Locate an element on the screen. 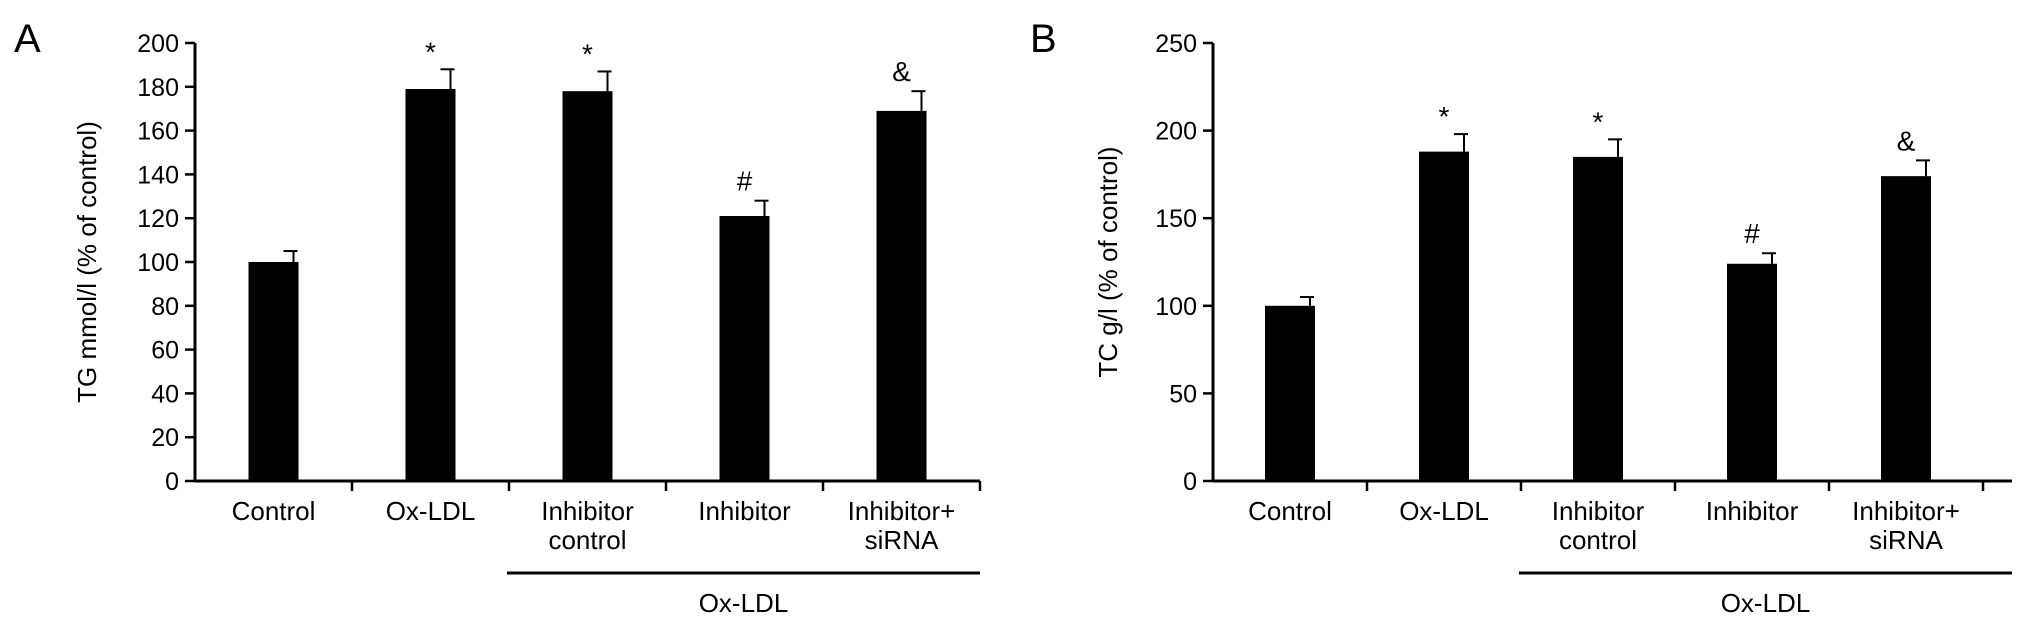  y-tick-label: 40 is located at coordinates (165, 394).